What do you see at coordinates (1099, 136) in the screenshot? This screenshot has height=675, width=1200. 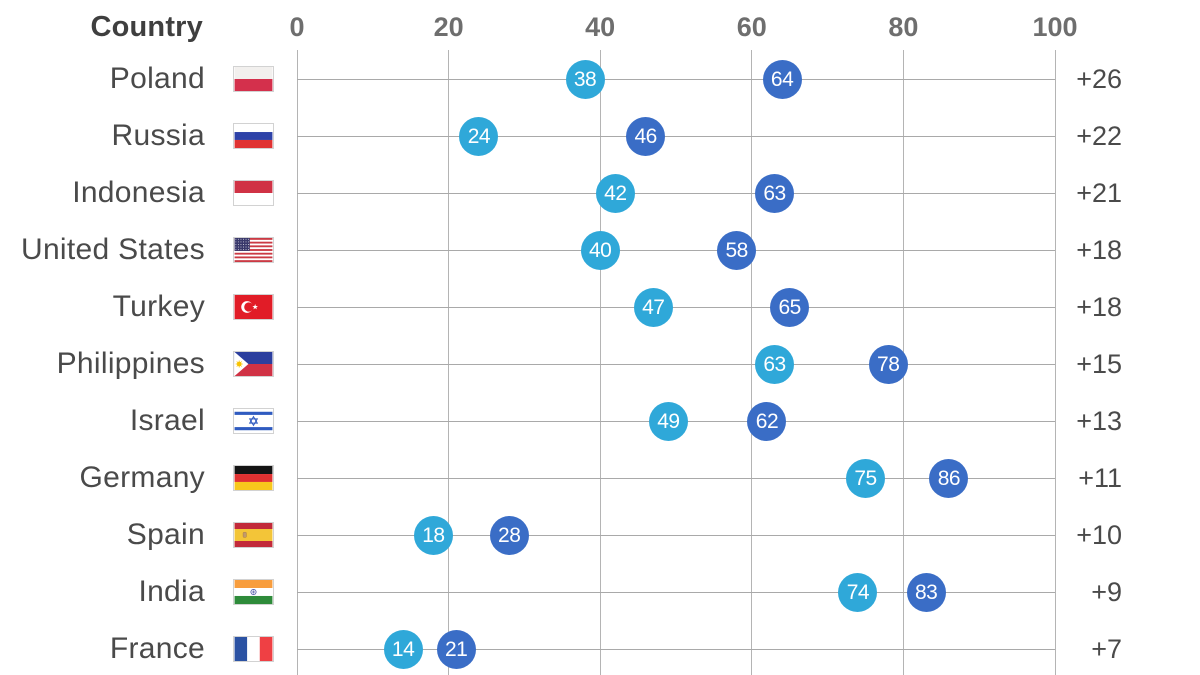 I see `difference-value: +22` at bounding box center [1099, 136].